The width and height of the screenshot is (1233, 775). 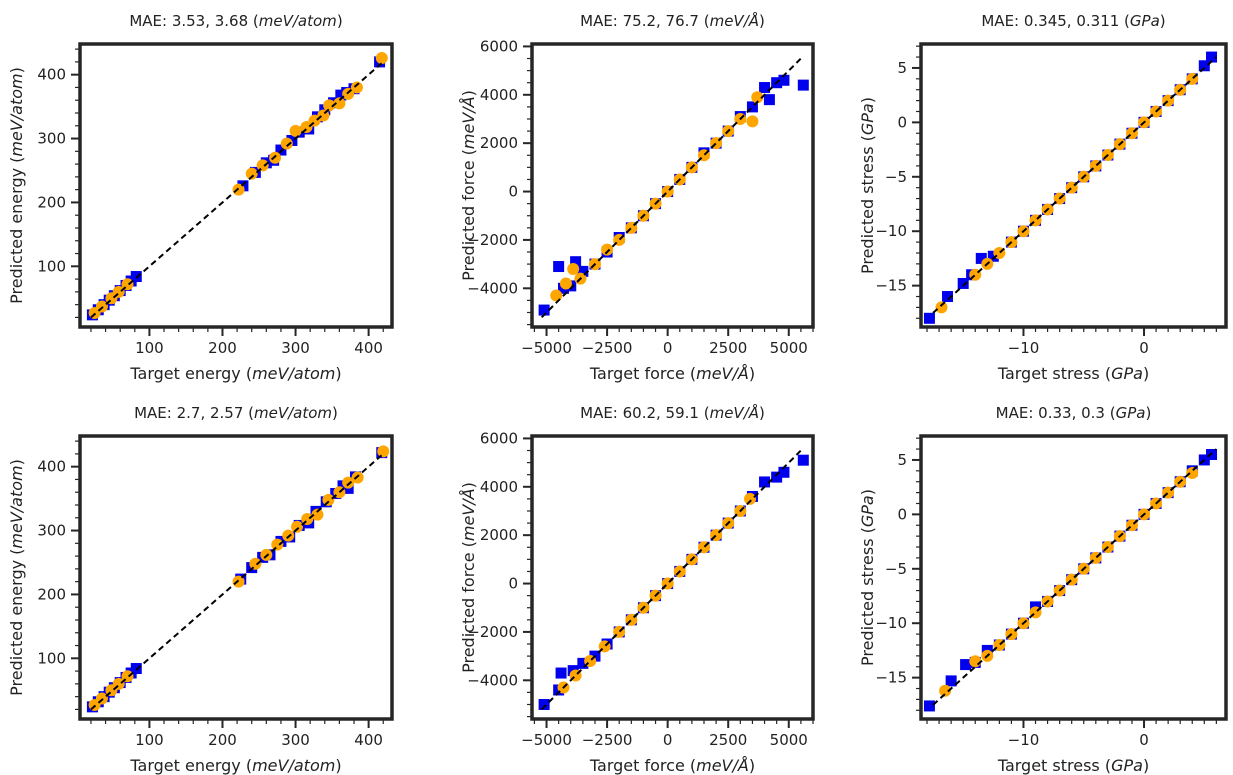 What do you see at coordinates (499, 143) in the screenshot?
I see `y-tick-label: 2000` at bounding box center [499, 143].